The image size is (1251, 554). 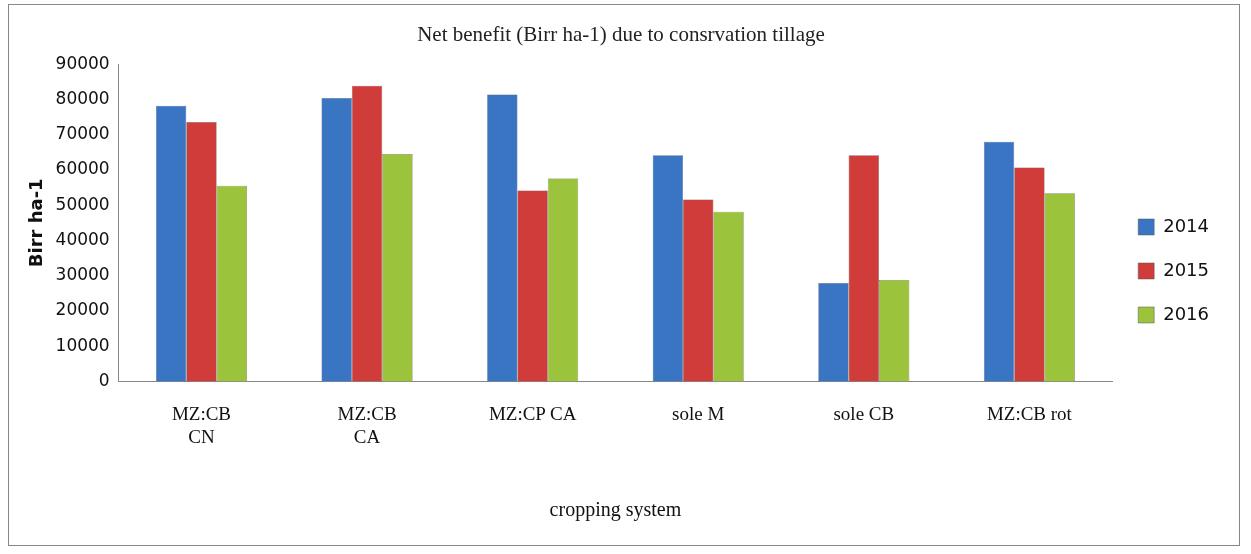 What do you see at coordinates (82, 238) in the screenshot?
I see `y-tick-label: 40000` at bounding box center [82, 238].